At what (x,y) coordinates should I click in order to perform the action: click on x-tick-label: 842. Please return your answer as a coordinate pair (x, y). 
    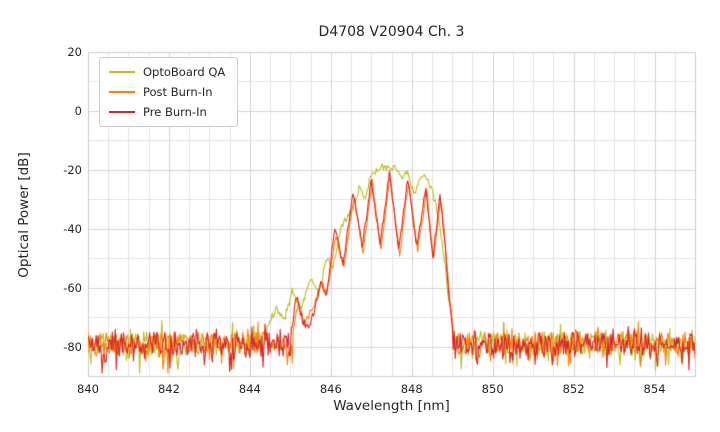
    Looking at the image, I should click on (168, 389).